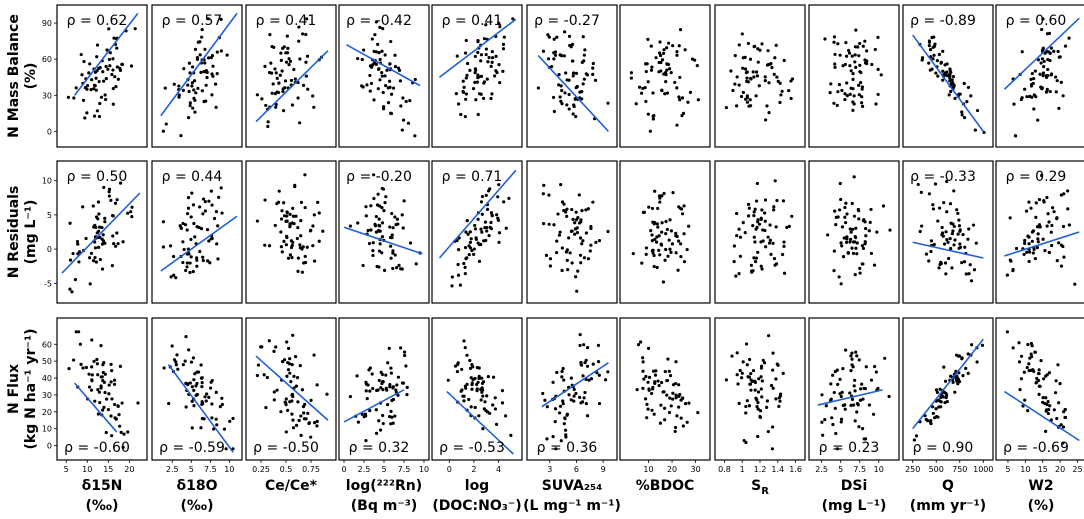 This screenshot has height=519, width=1084. Describe the element at coordinates (49, 249) in the screenshot. I see `y-tick-label: 0` at that location.